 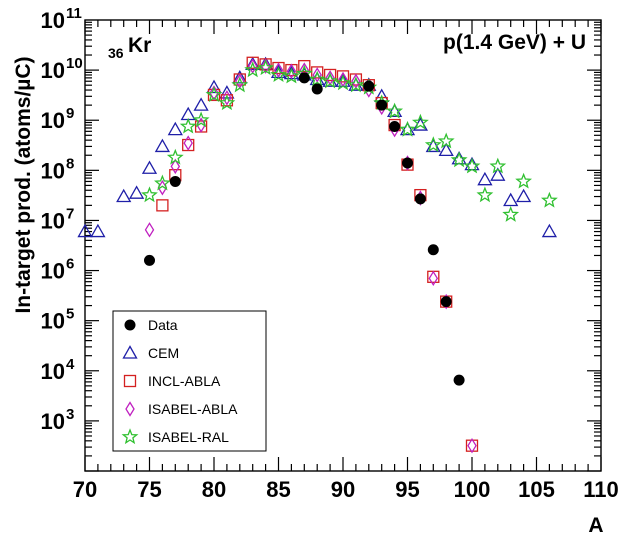 What do you see at coordinates (70, 113) in the screenshot?
I see `y-tick-exponent: 9` at bounding box center [70, 113].